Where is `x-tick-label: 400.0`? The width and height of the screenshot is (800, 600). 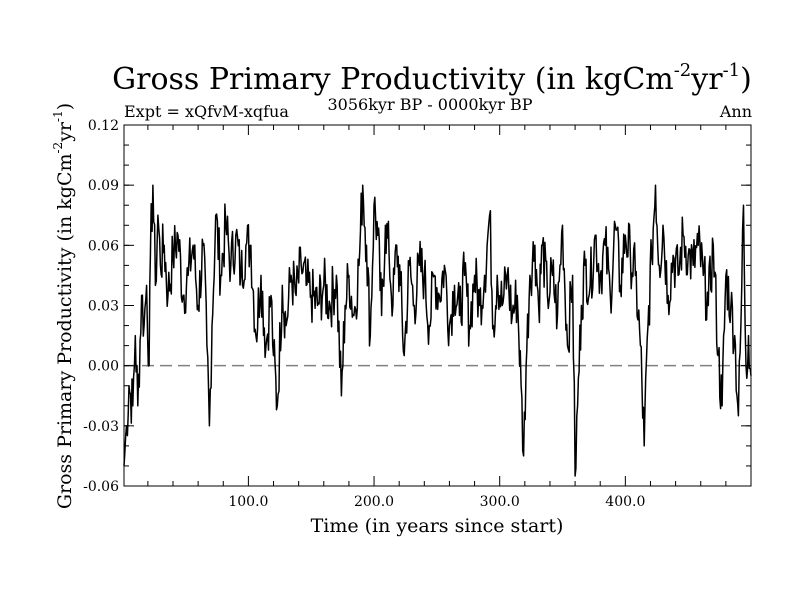
x-tick-label: 400.0 is located at coordinates (625, 502).